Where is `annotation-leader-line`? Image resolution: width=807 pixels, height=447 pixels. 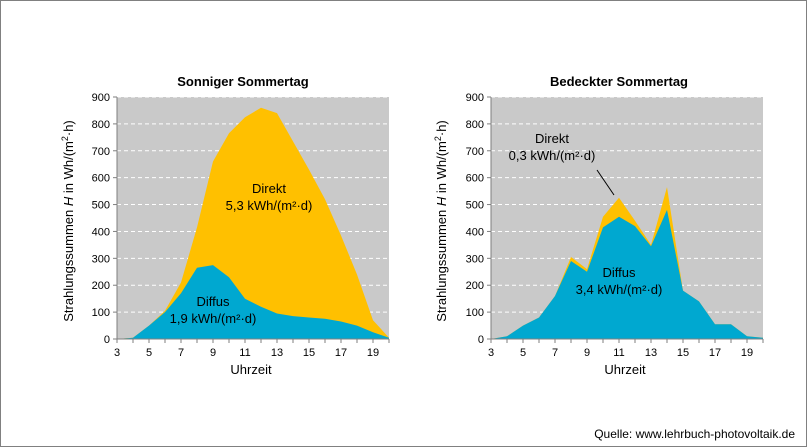 annotation-leader-line is located at coordinates (605, 182).